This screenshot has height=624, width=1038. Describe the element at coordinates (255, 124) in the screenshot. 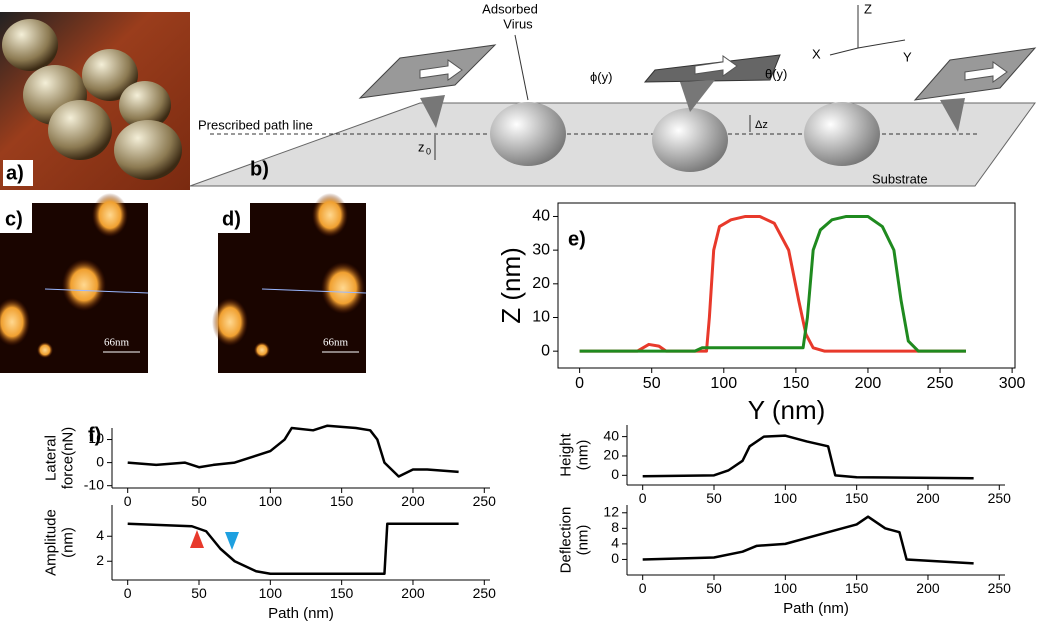

I see `diagram-label: Prescribed path line` at that location.